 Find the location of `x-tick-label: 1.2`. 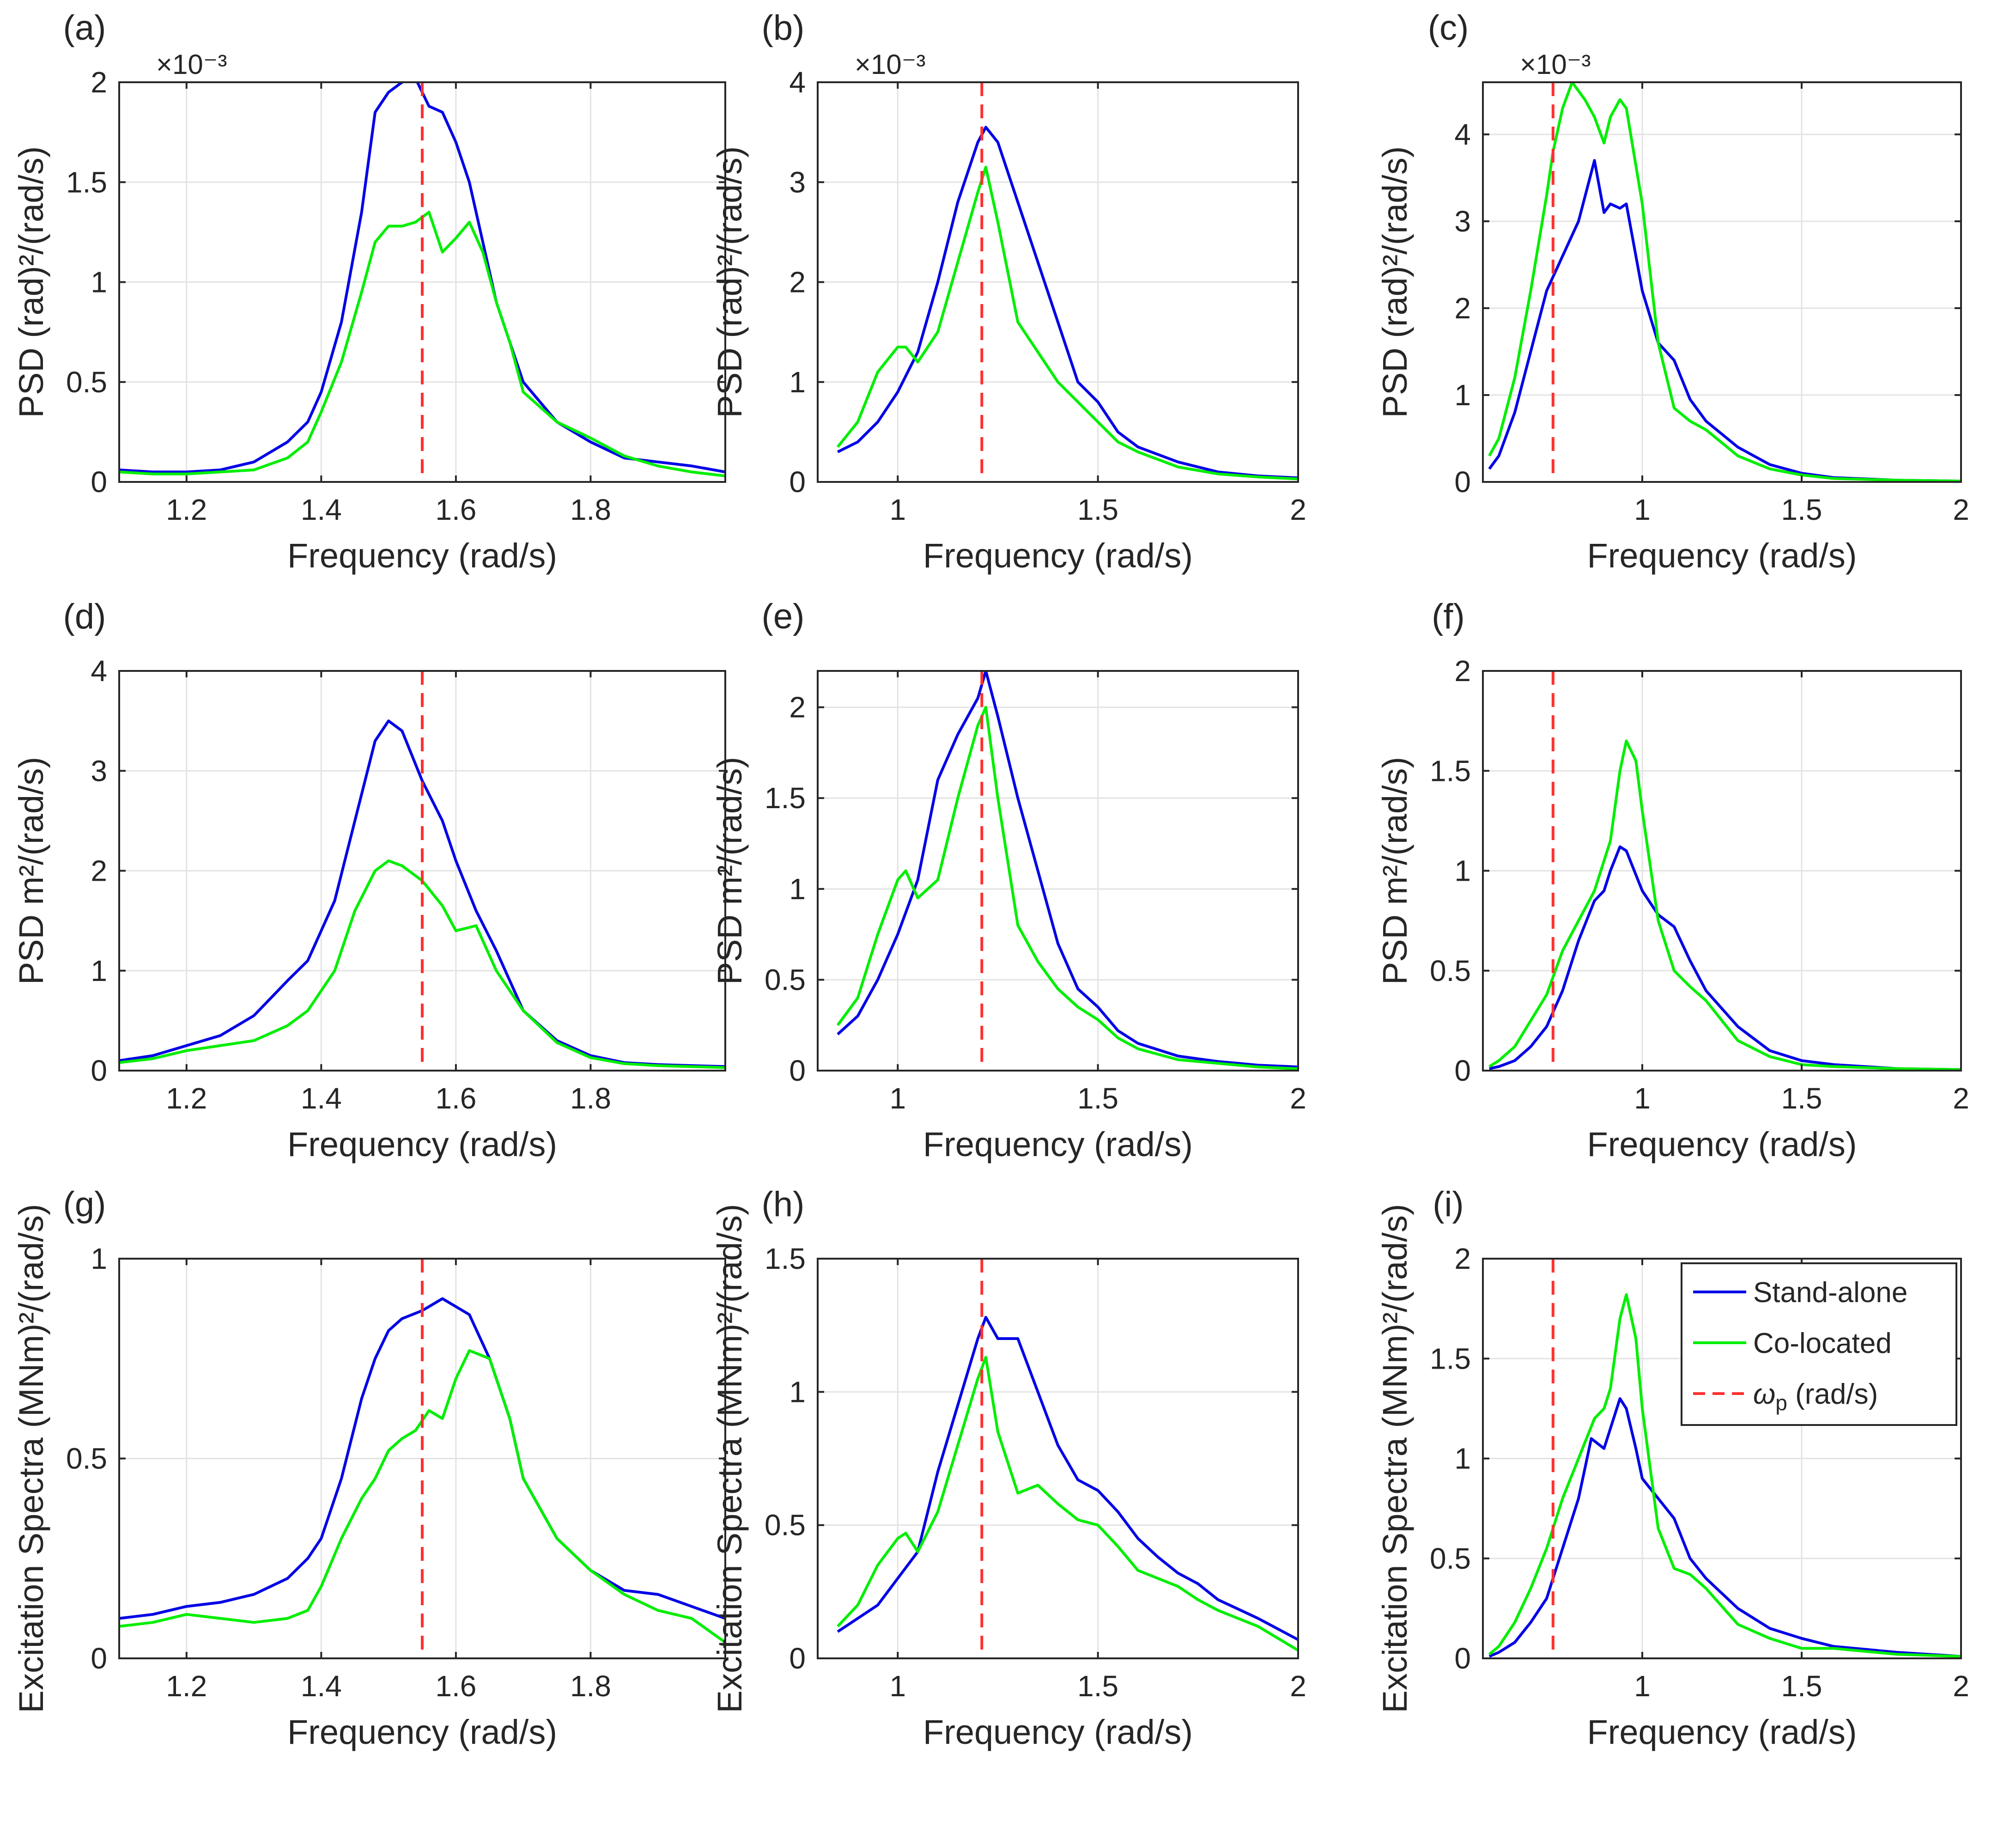

x-tick-label: 1.2 is located at coordinates (186, 509).